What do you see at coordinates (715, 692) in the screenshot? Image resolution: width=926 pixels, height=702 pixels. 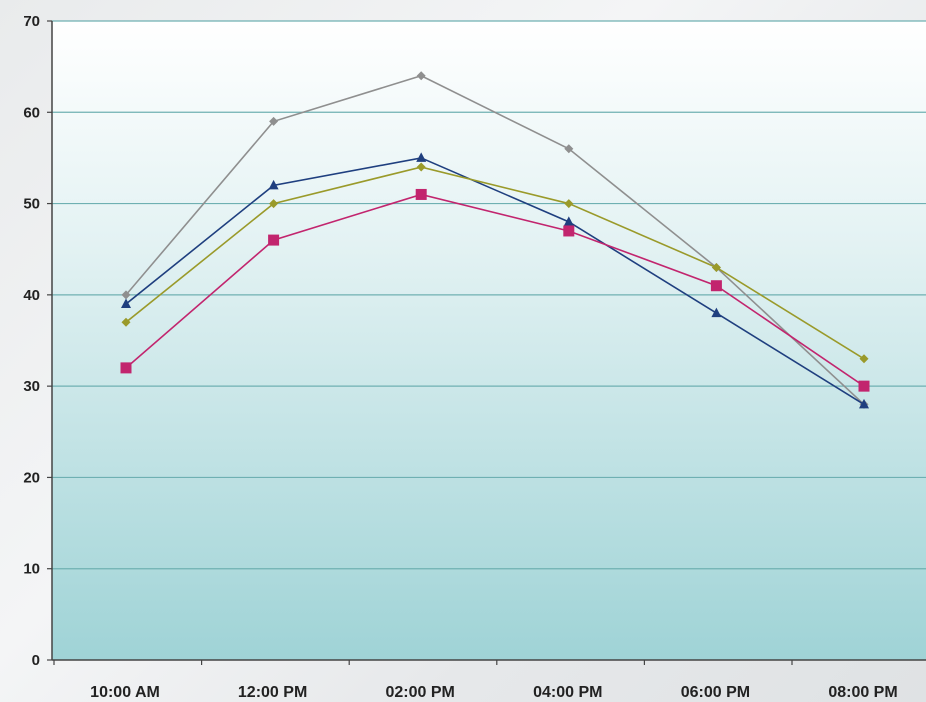 I see `x-tick-label: 06:00 PM` at bounding box center [715, 692].